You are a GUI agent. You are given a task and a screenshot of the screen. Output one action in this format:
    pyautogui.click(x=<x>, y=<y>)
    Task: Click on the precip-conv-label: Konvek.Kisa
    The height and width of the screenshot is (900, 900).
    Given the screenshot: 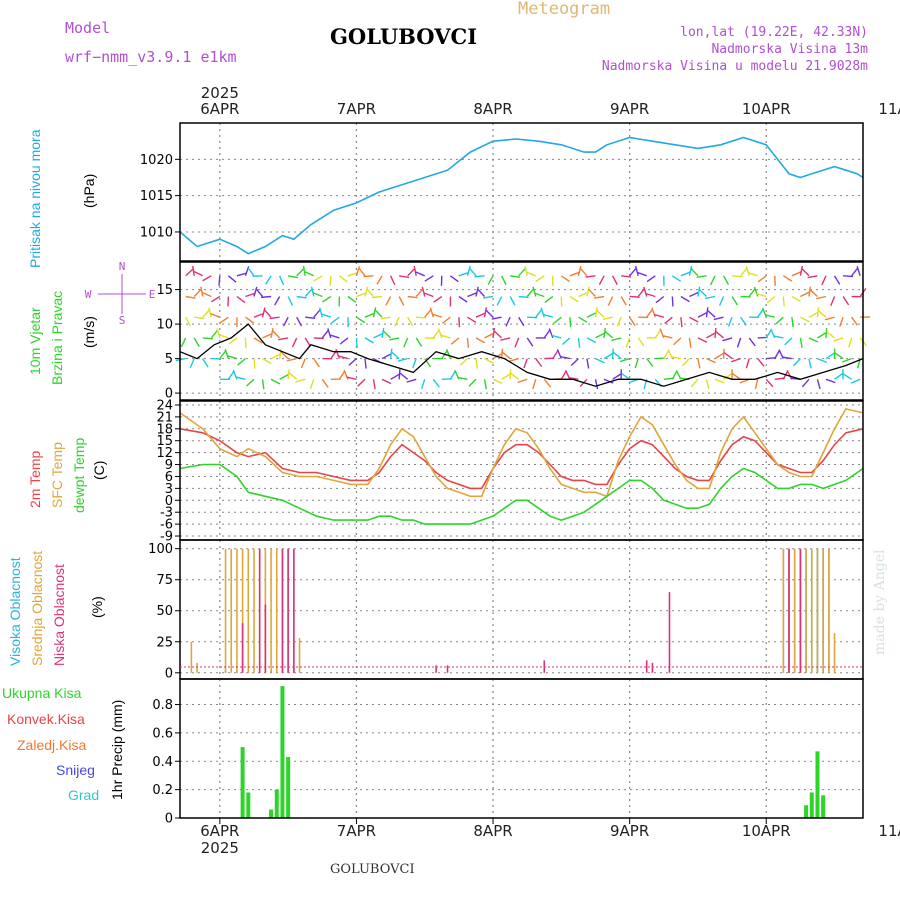 What is the action you would take?
    pyautogui.click(x=46, y=719)
    